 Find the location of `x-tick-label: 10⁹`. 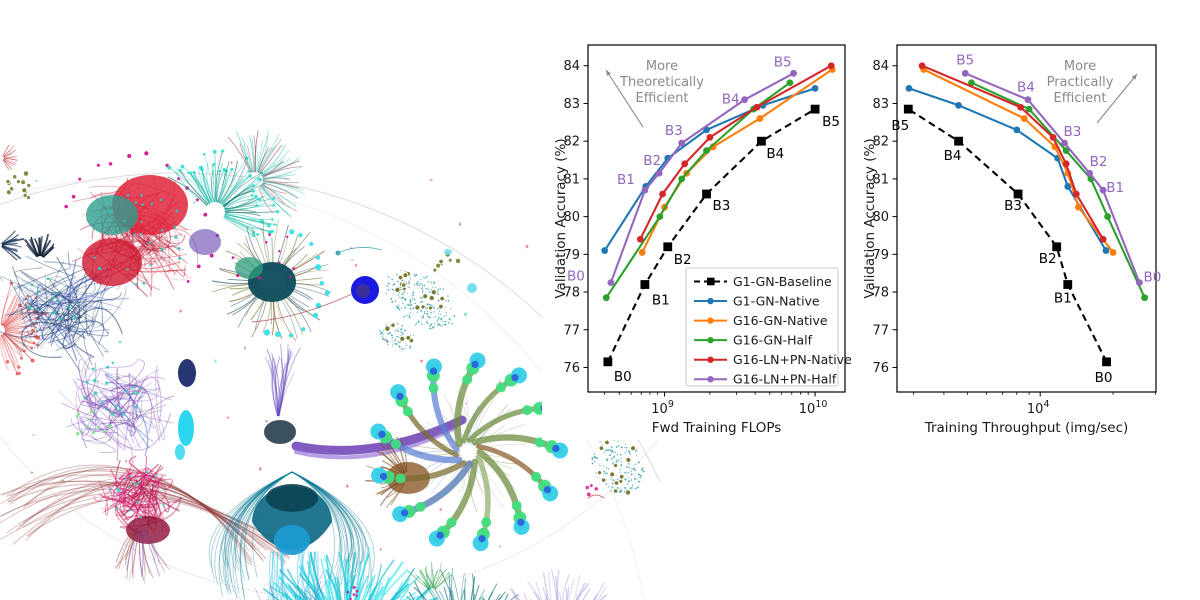

x-tick-label: 10⁹ is located at coordinates (662, 408).